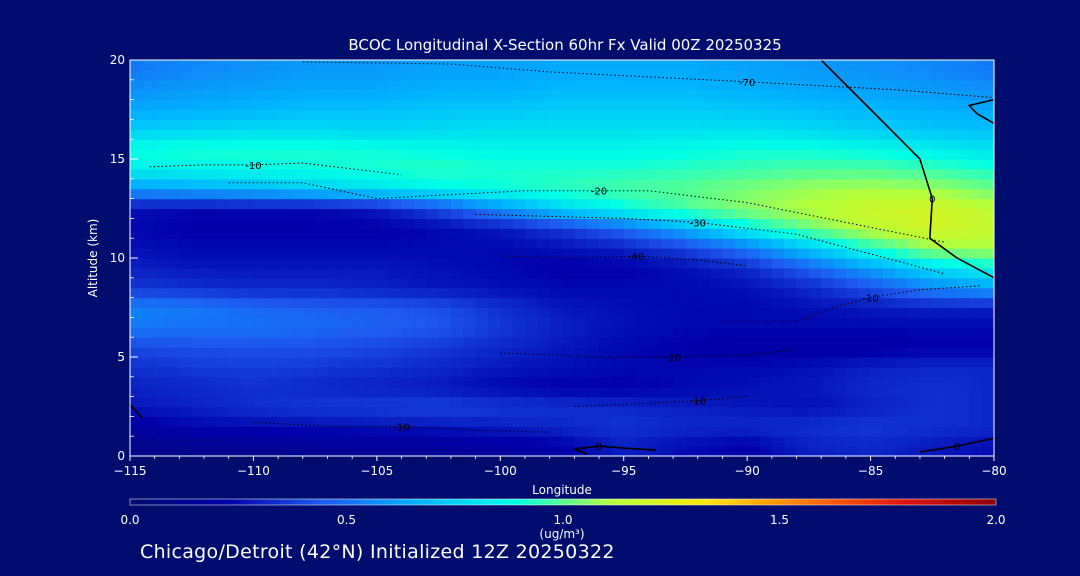 The width and height of the screenshot is (1080, 576). I want to click on contour-line, so click(615, 450).